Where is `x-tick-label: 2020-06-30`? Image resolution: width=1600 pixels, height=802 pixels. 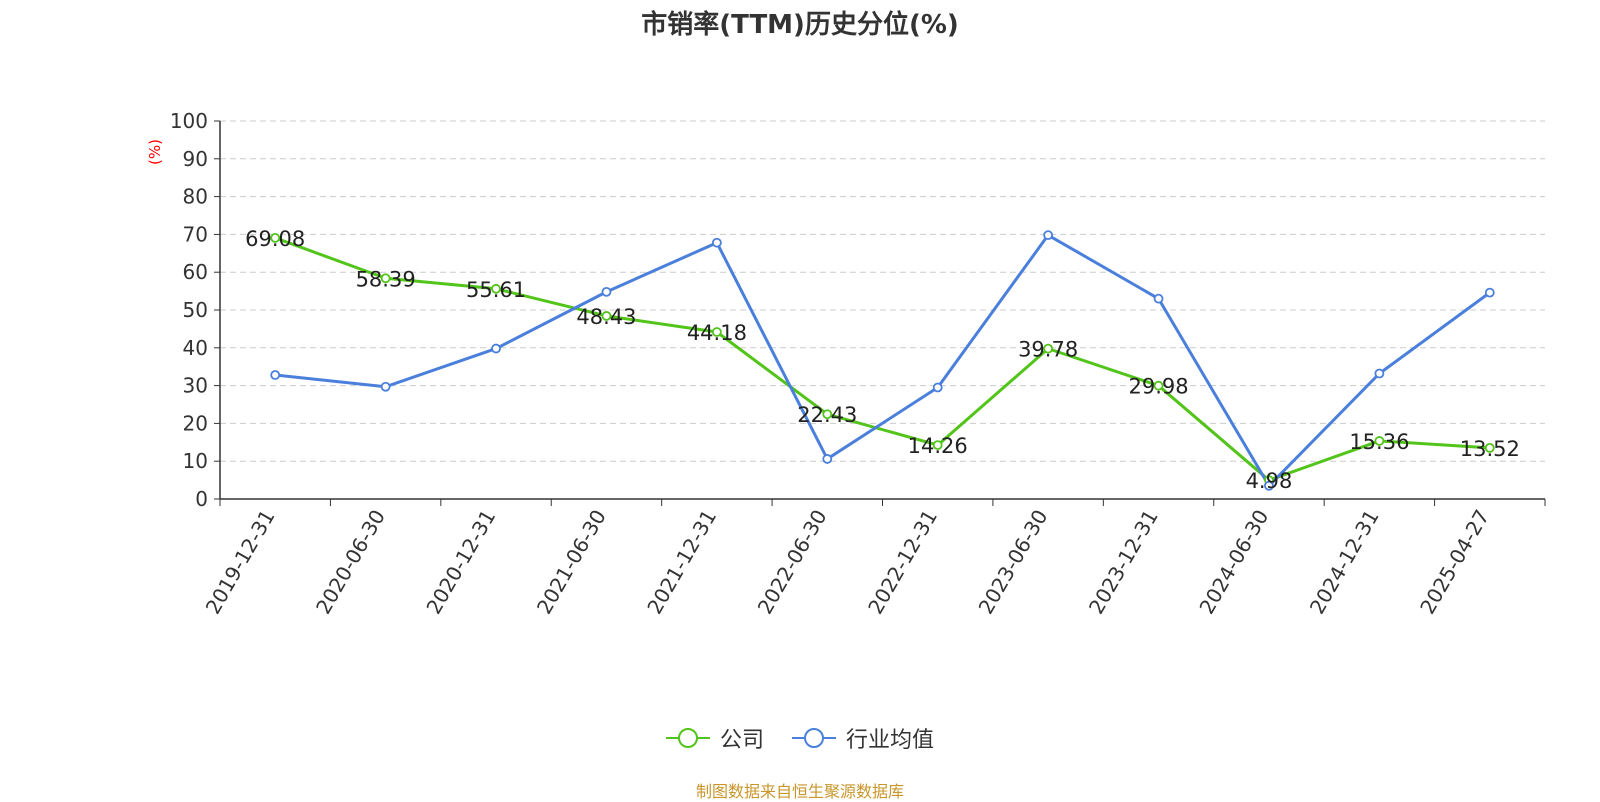
x-tick-label: 2020-06-30 is located at coordinates (350, 562).